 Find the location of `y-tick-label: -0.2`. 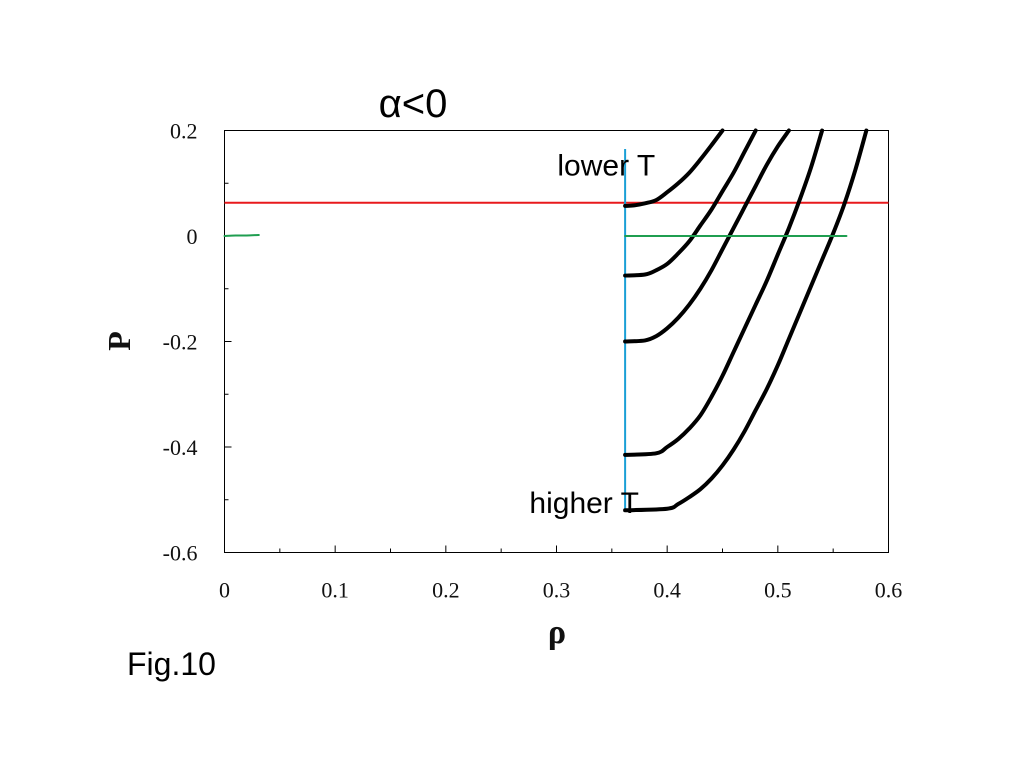

y-tick-label: -0.2 is located at coordinates (180, 342).